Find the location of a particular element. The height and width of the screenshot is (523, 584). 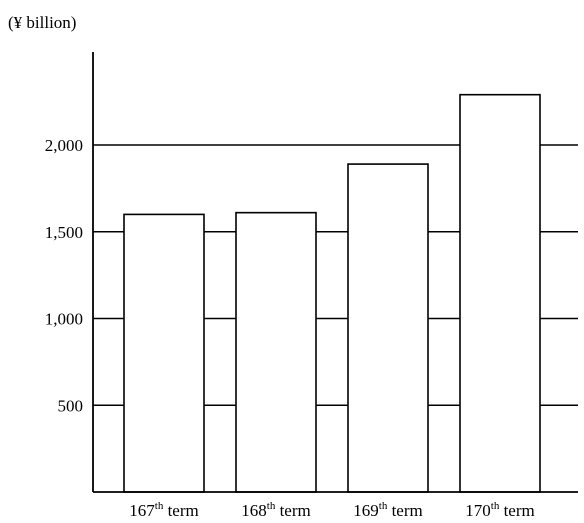

x-tick-label-4: 170th term is located at coordinates (499, 510).